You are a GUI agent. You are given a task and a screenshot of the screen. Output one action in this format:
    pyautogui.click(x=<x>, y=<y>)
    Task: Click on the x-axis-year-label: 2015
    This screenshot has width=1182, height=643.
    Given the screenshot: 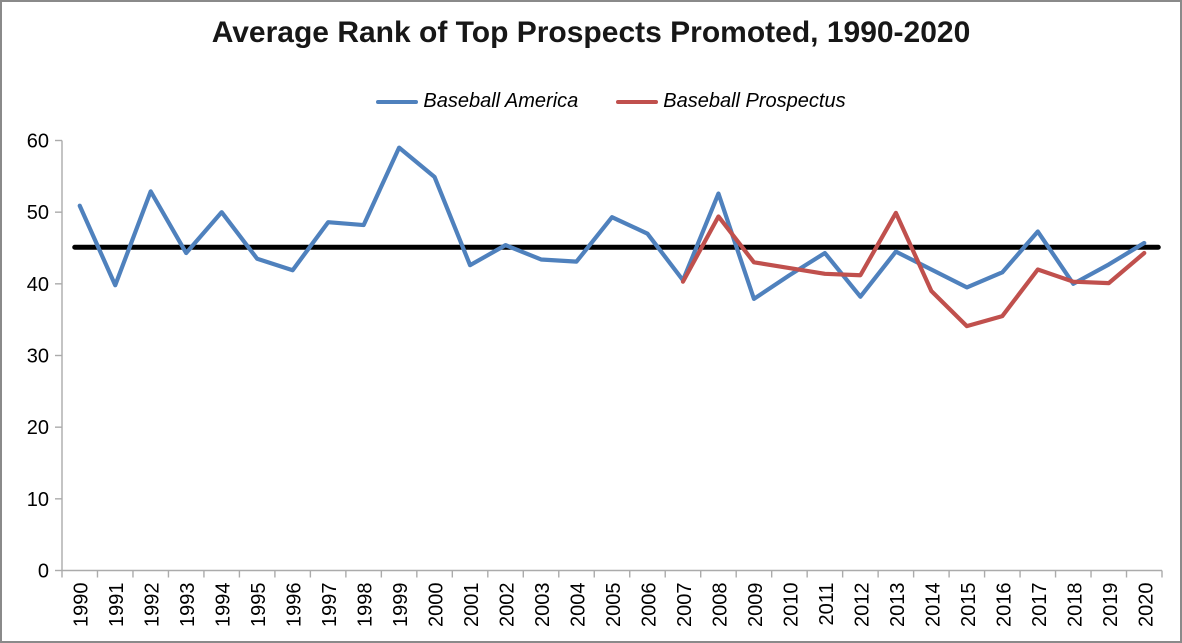 What is the action you would take?
    pyautogui.click(x=969, y=605)
    